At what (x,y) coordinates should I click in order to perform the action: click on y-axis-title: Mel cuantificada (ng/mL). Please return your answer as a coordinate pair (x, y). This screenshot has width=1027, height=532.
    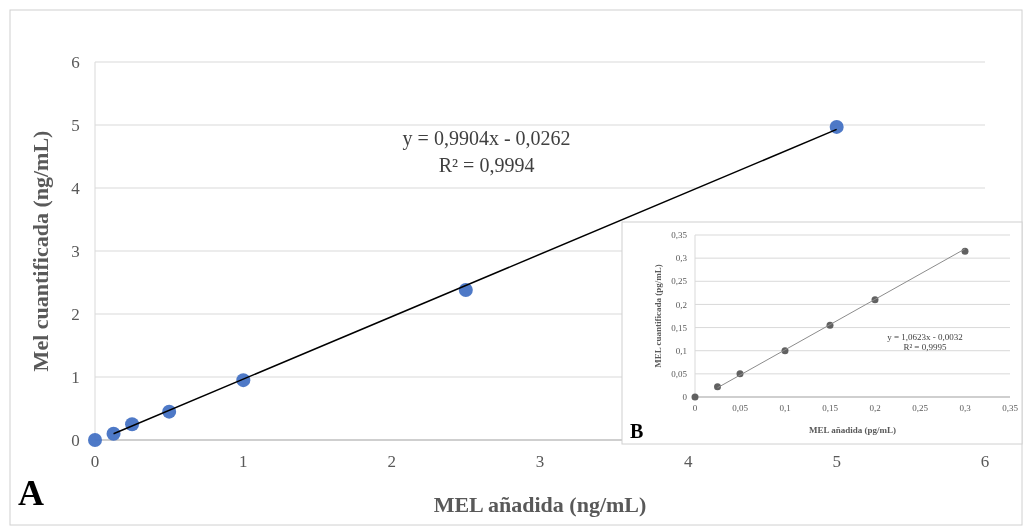
    Looking at the image, I should click on (40, 251).